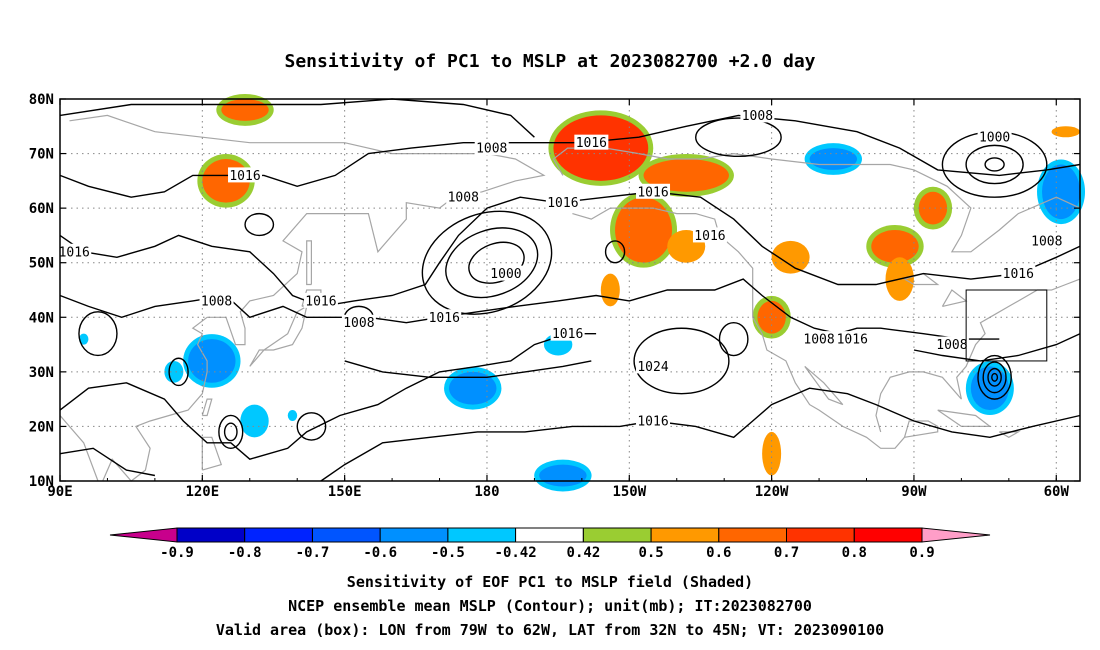  What do you see at coordinates (921, 553) in the screenshot?
I see `colorbar-label: 0.9` at bounding box center [921, 553].